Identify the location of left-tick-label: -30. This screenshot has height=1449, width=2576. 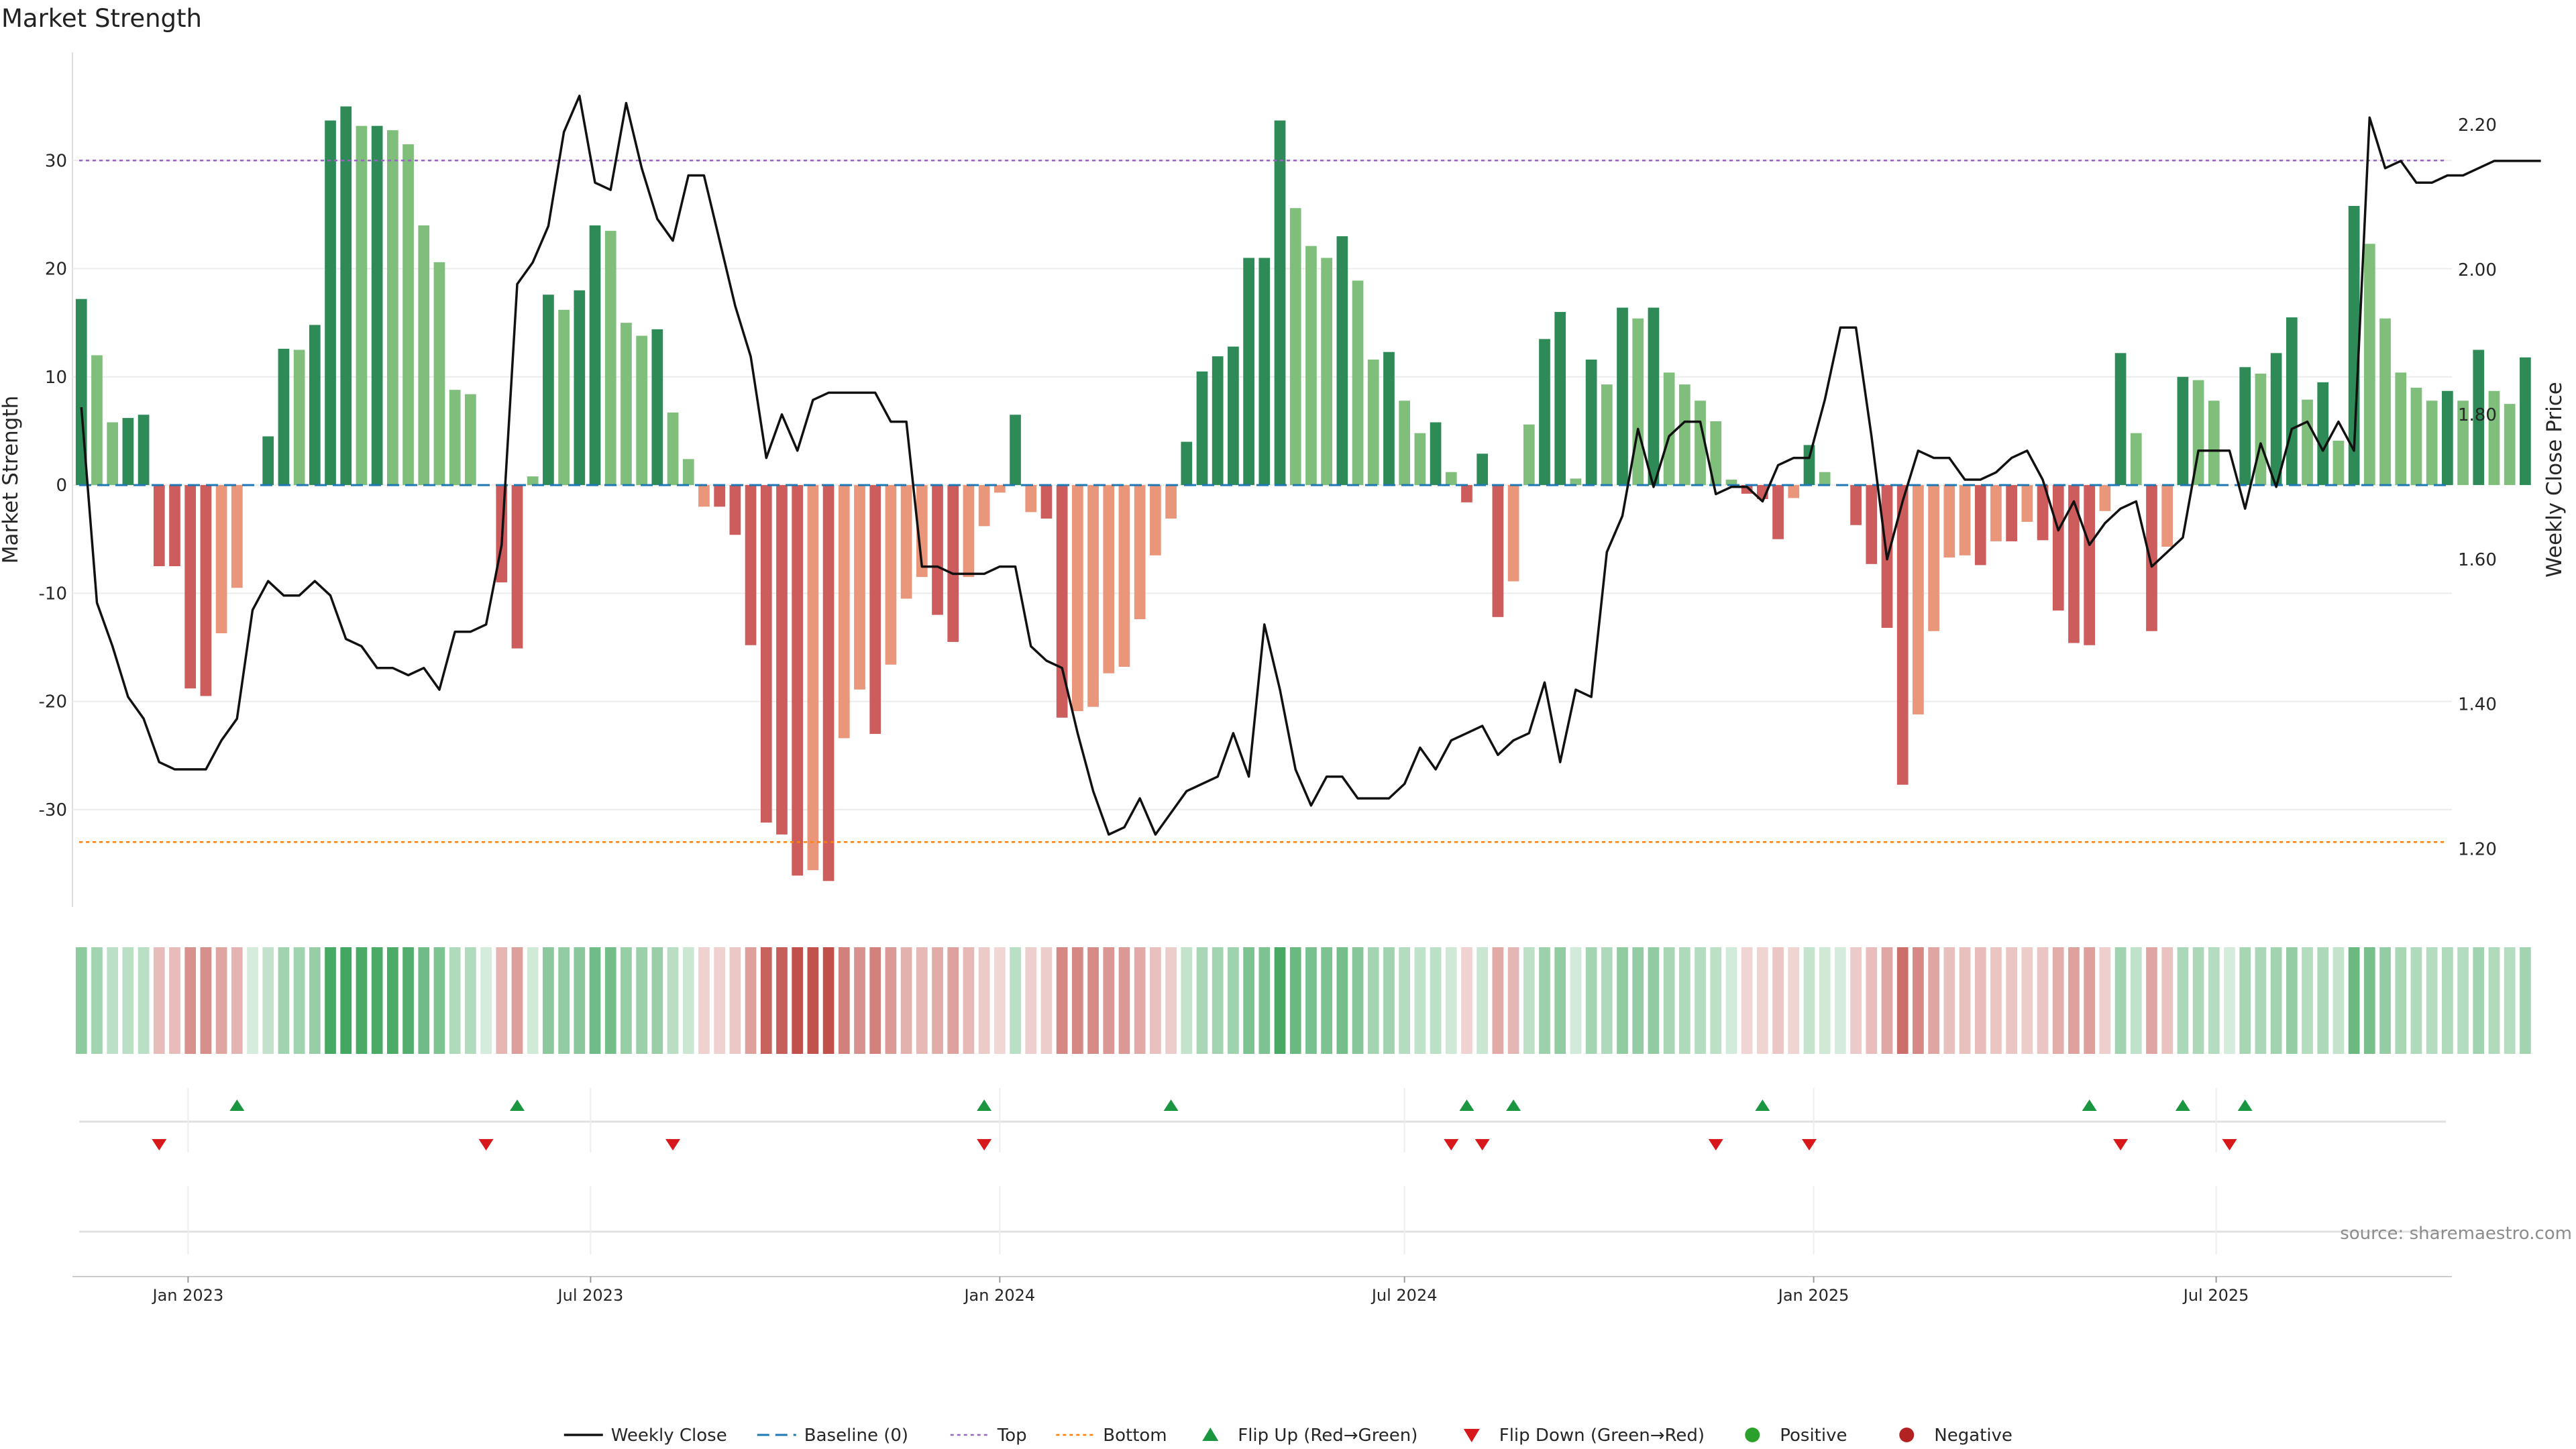
(53, 810).